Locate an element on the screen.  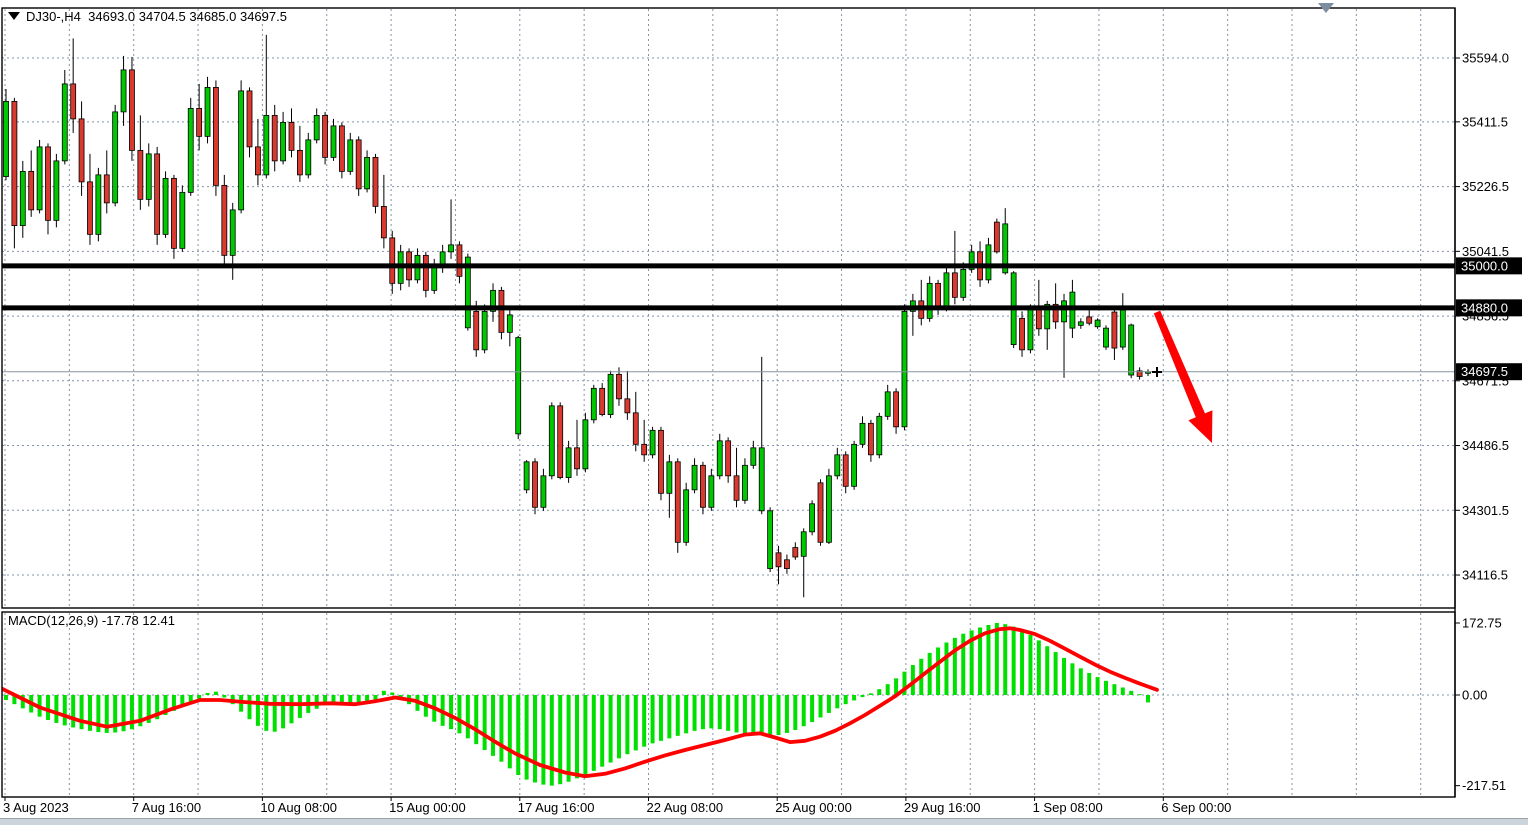
macd-axis-label: 172.75 is located at coordinates (1482, 622).